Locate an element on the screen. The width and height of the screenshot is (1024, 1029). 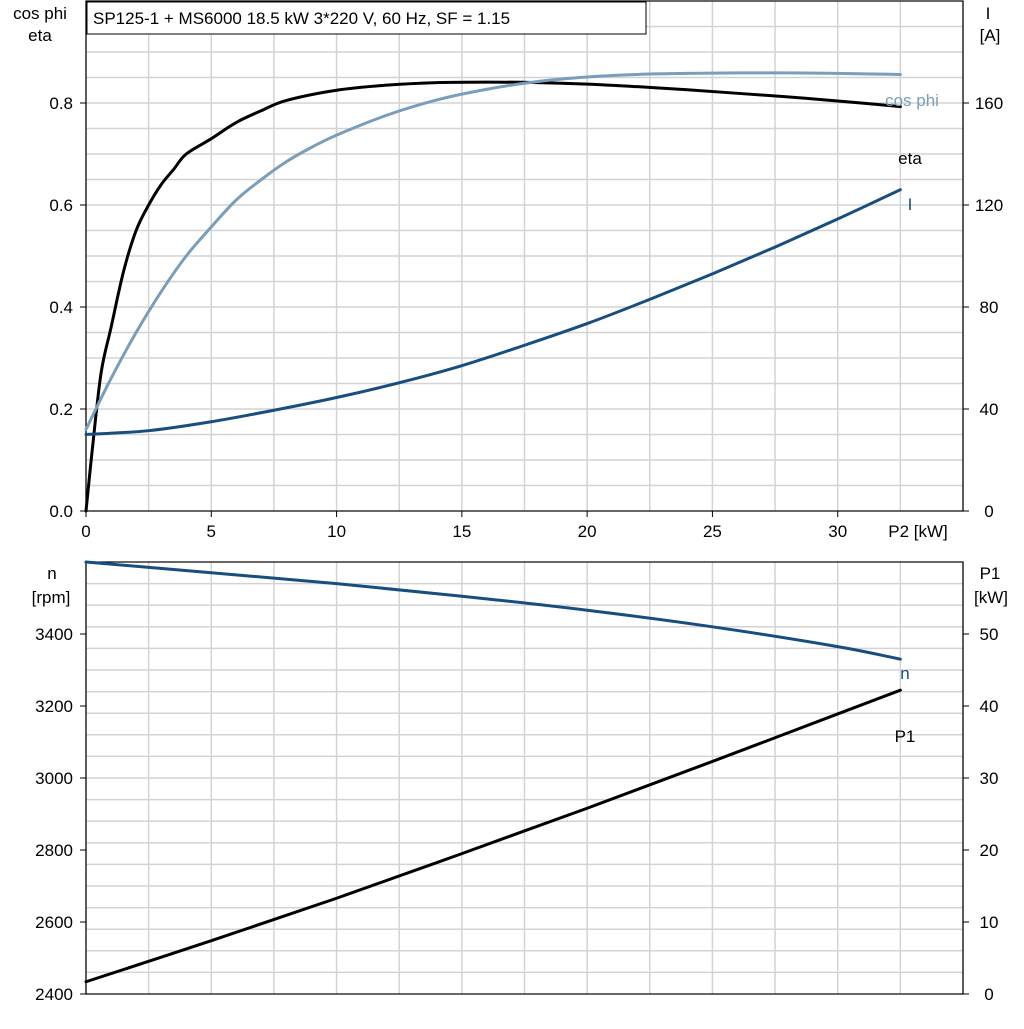
right-tick-label: 30 is located at coordinates (989, 778).